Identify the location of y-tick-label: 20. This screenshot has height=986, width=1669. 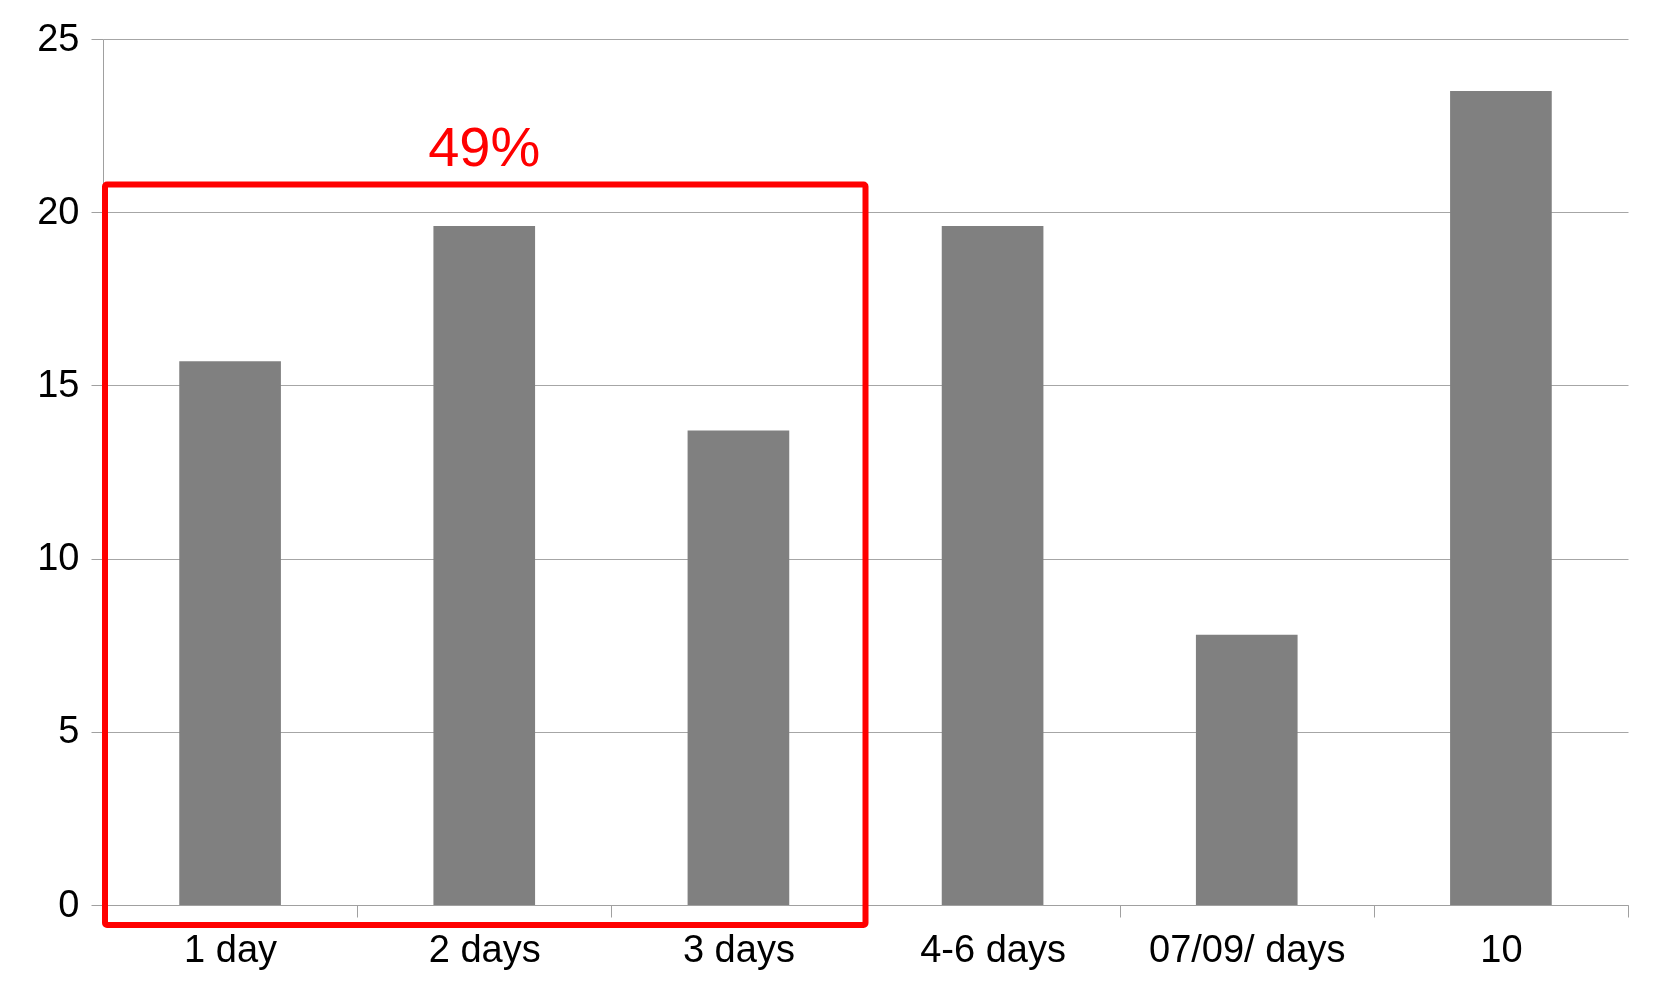
(58, 210).